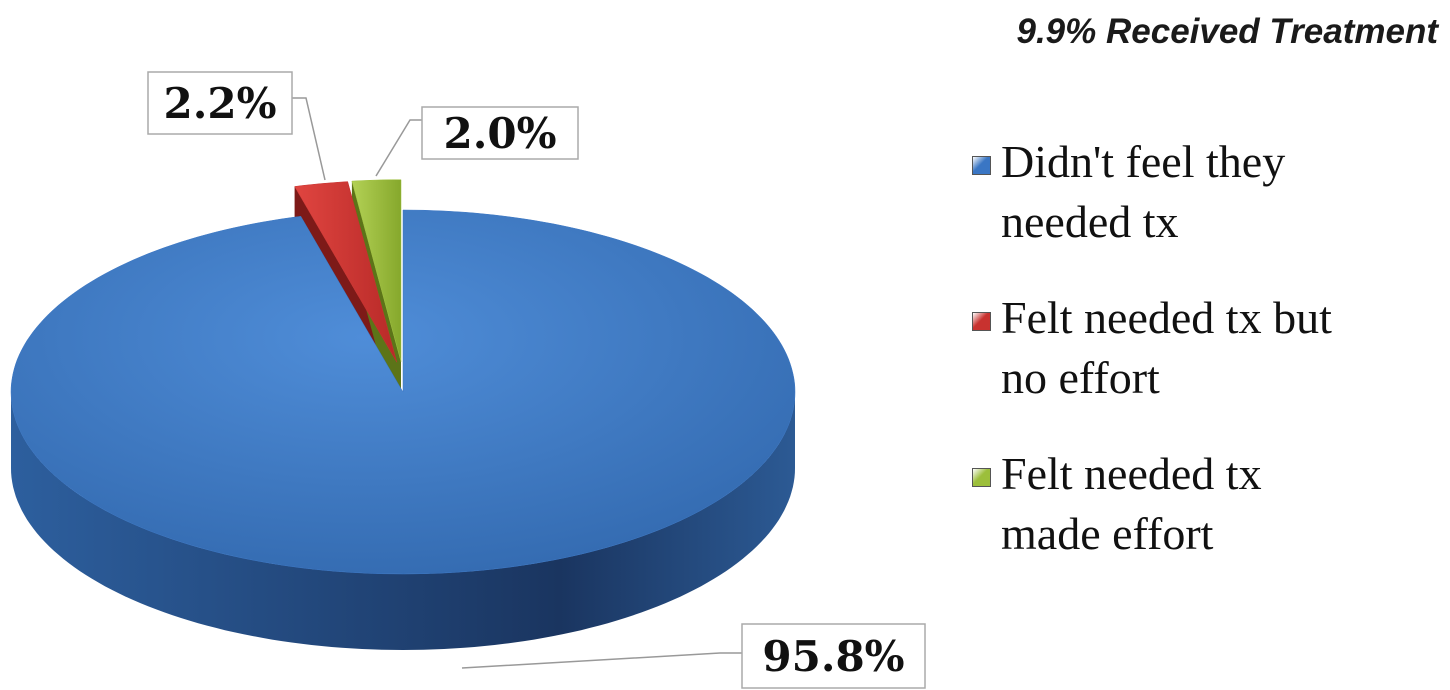  Describe the element at coordinates (1131, 503) in the screenshot. I see `legend-label: Felt needed tx made effort` at that location.